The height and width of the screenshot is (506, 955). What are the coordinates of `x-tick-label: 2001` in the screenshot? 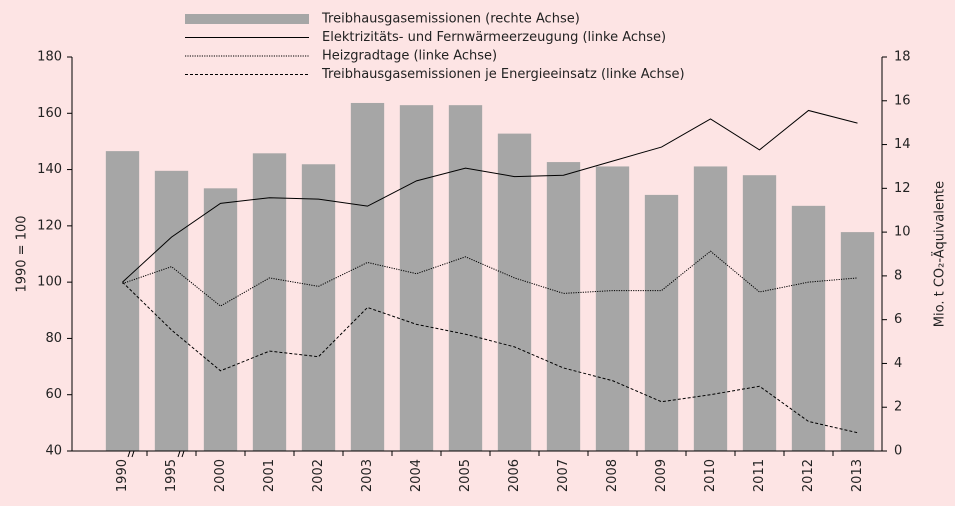 It's located at (269, 475).